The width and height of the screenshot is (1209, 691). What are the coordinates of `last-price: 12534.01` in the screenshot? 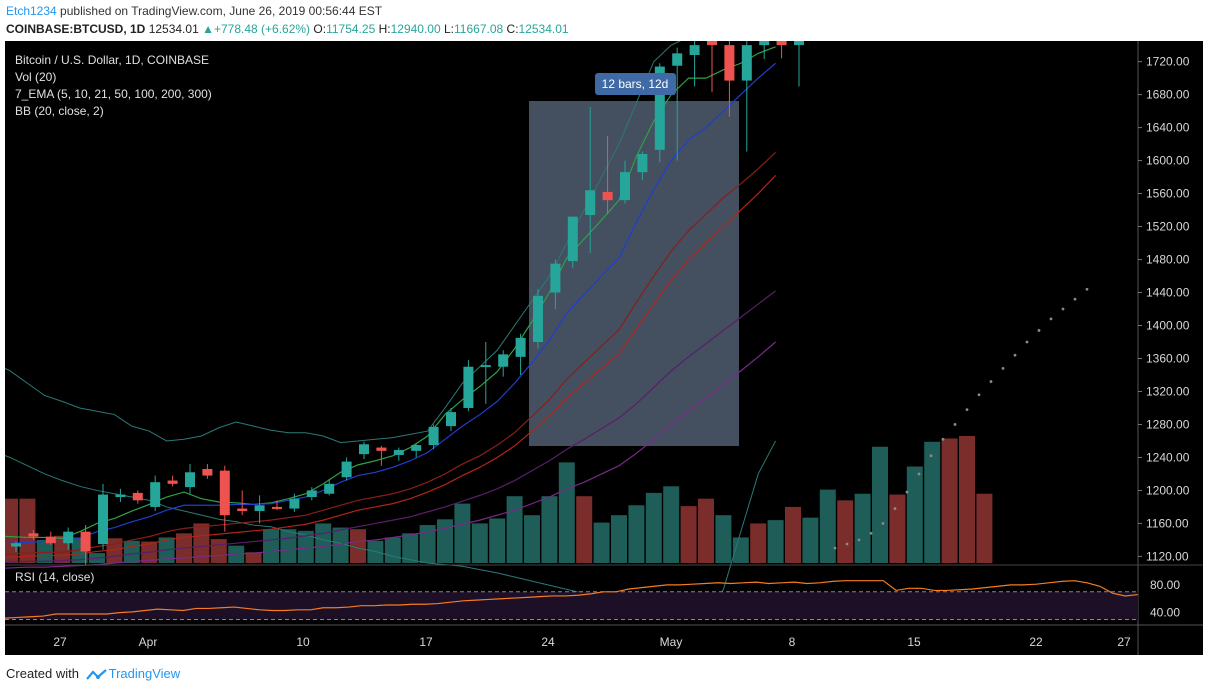 It's located at (173, 29).